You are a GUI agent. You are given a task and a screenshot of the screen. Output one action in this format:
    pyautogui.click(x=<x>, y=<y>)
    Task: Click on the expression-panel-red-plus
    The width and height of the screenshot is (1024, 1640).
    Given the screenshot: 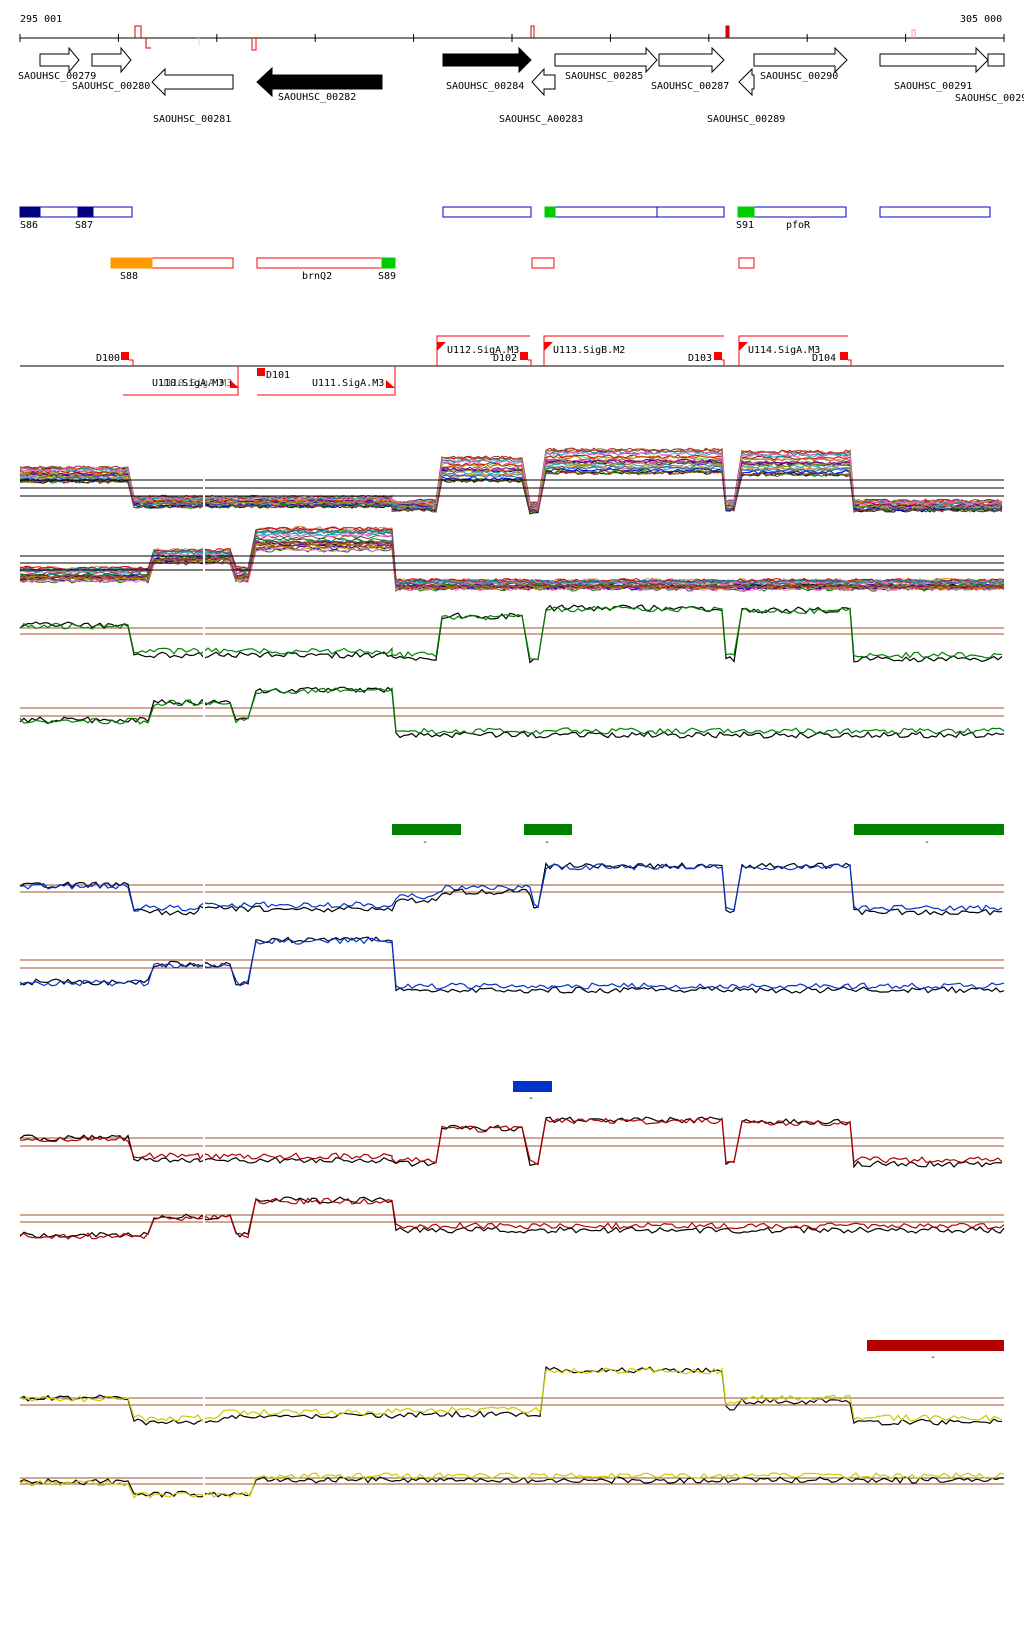 What is the action you would take?
    pyautogui.click(x=511, y=1142)
    